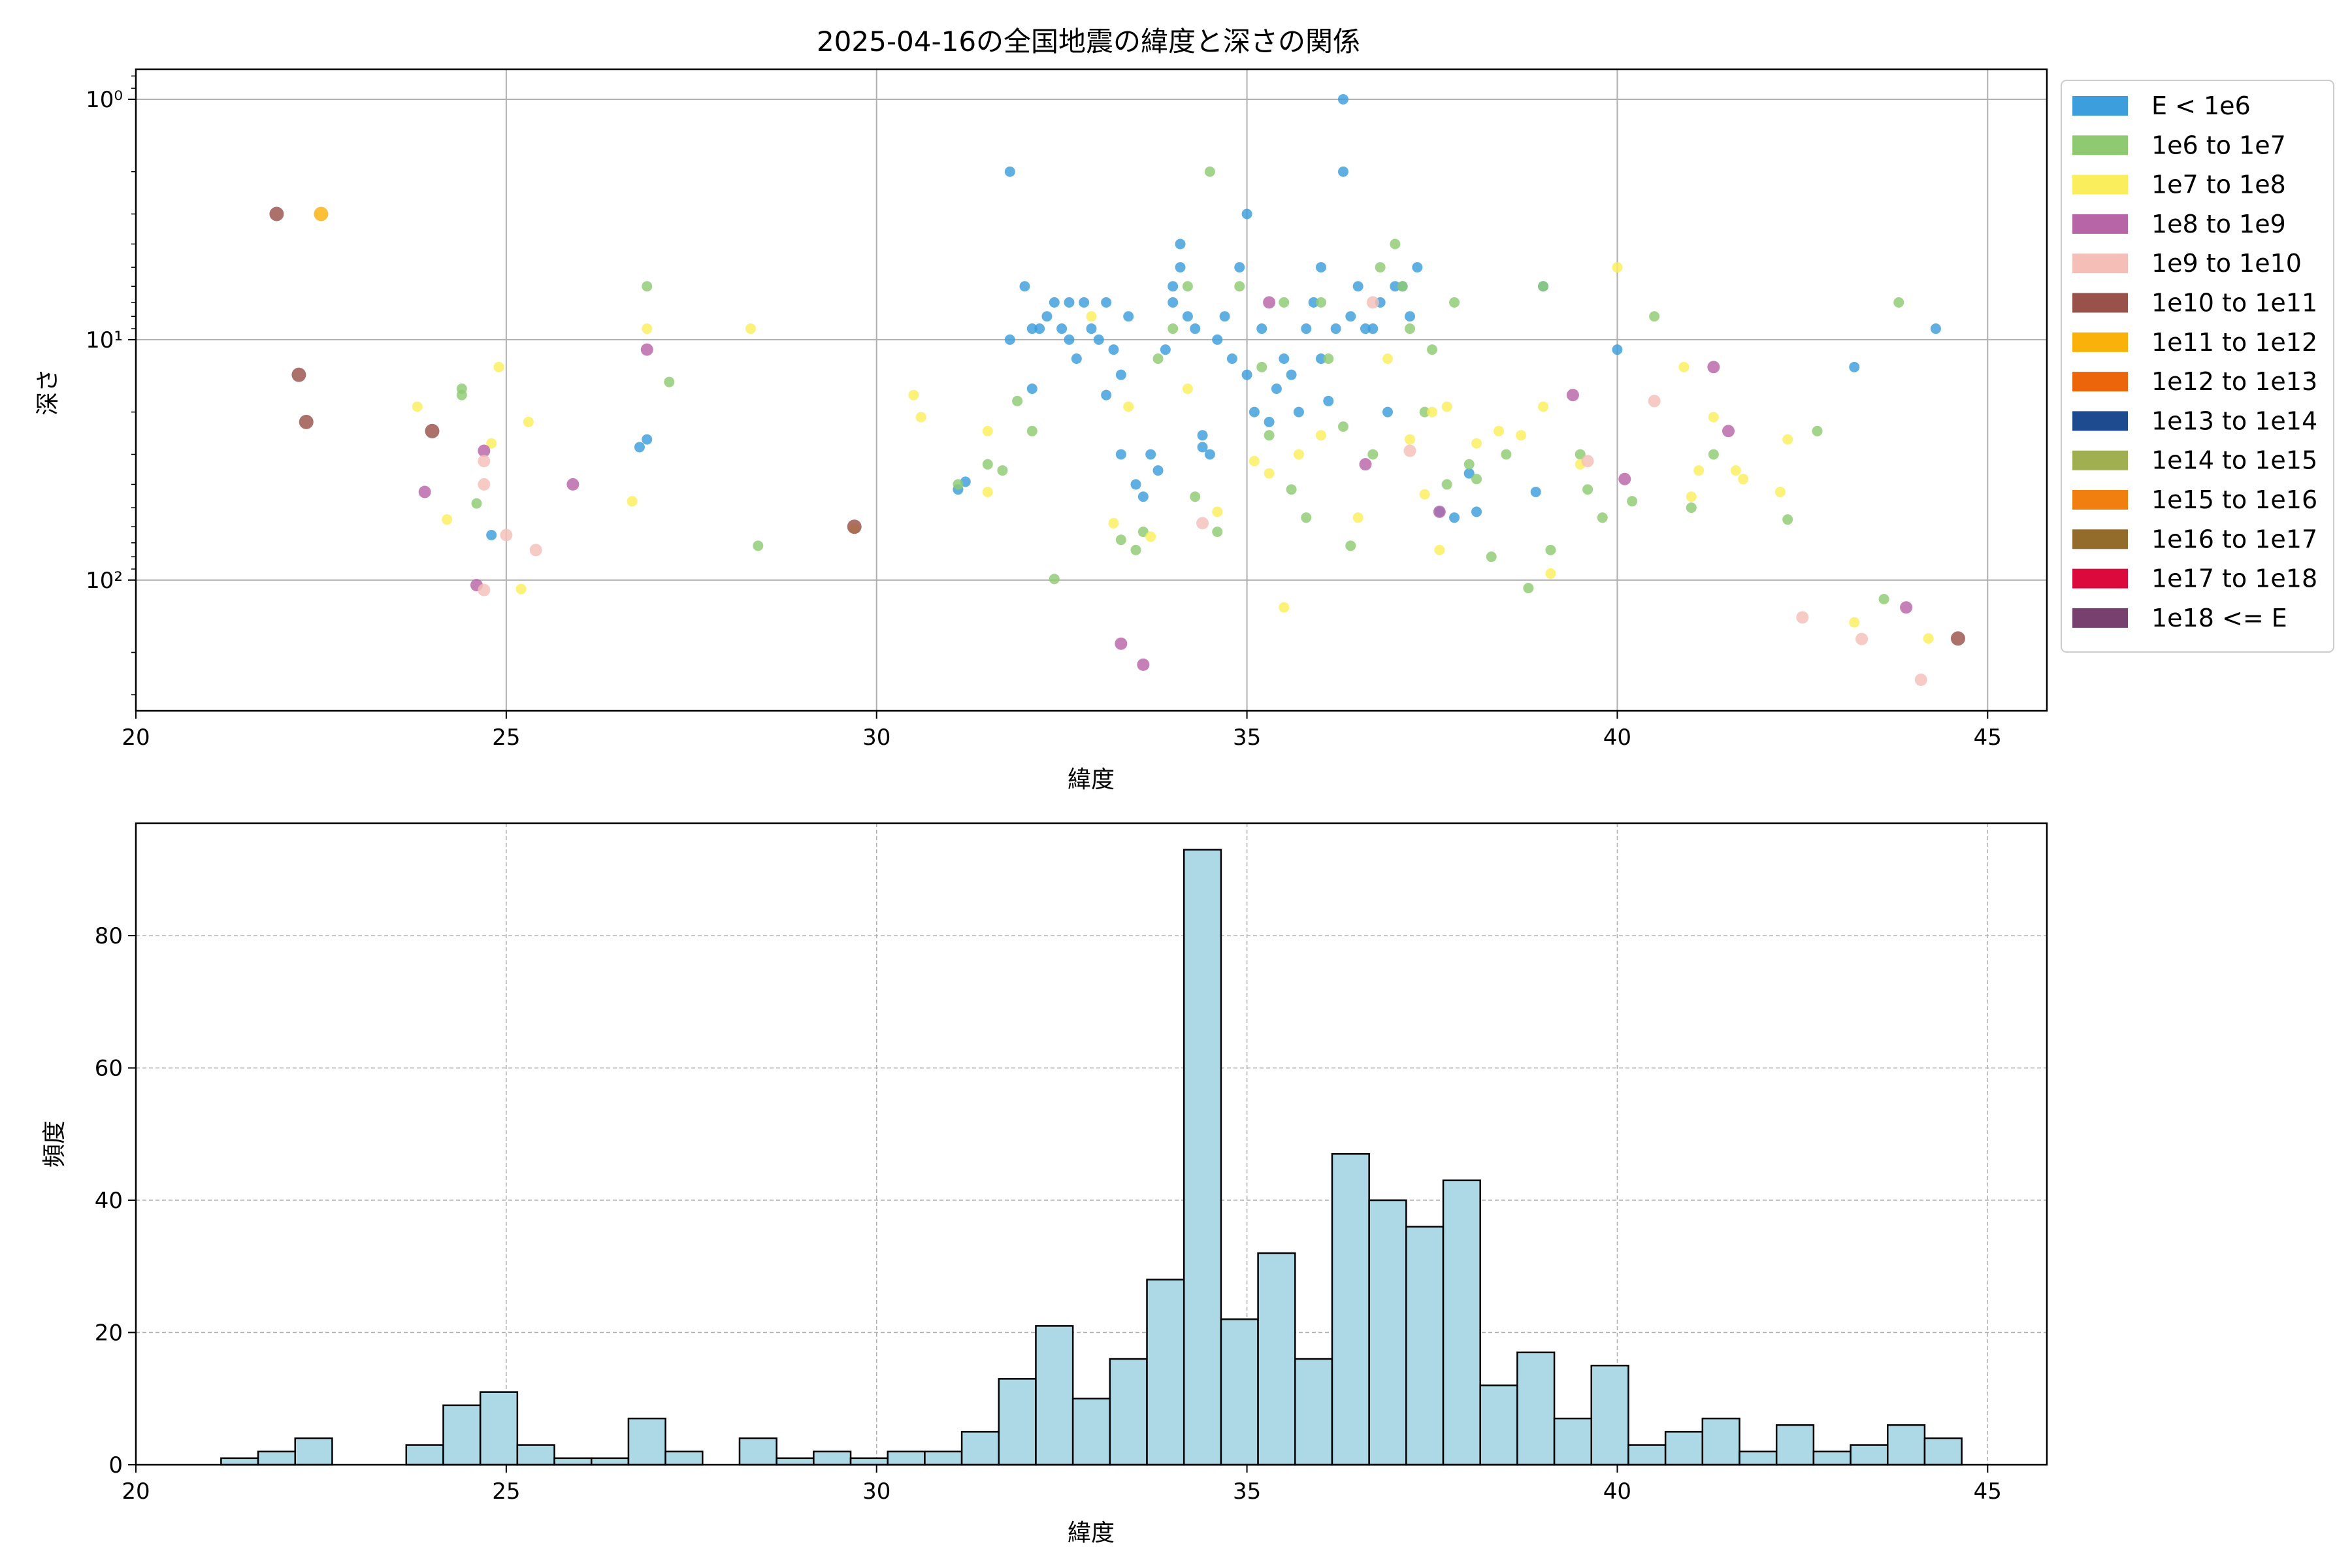  I want to click on histogram-x-ticks: 20 25 30 35 40 45, so click(1062, 1485).